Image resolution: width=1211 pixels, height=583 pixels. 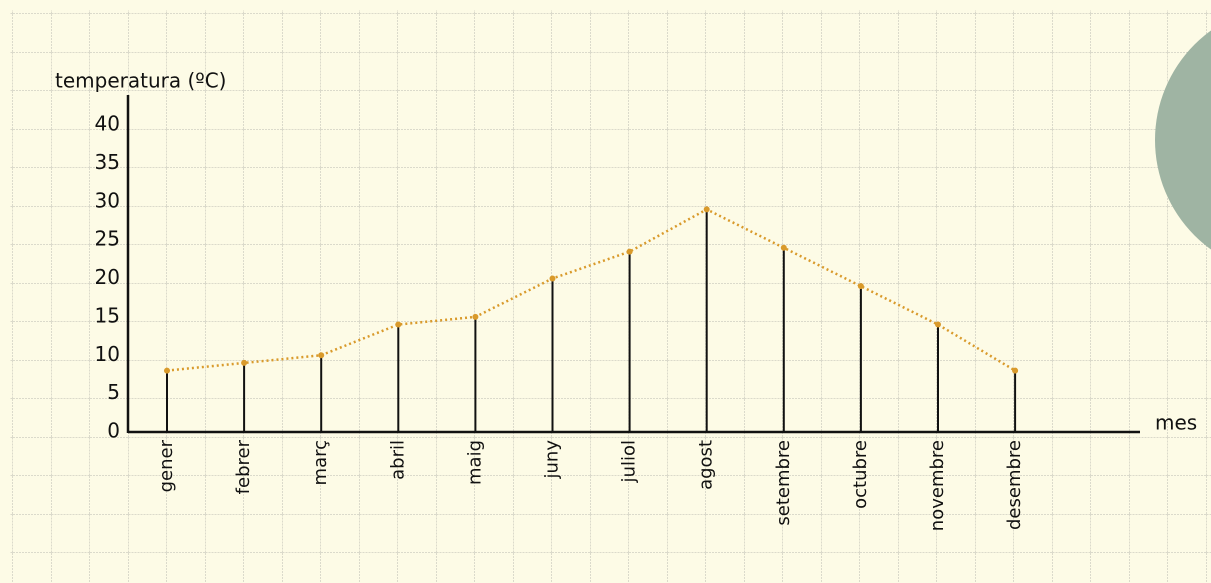 What do you see at coordinates (140, 81) in the screenshot?
I see `y-axis-label: temperatura (ºC)` at bounding box center [140, 81].